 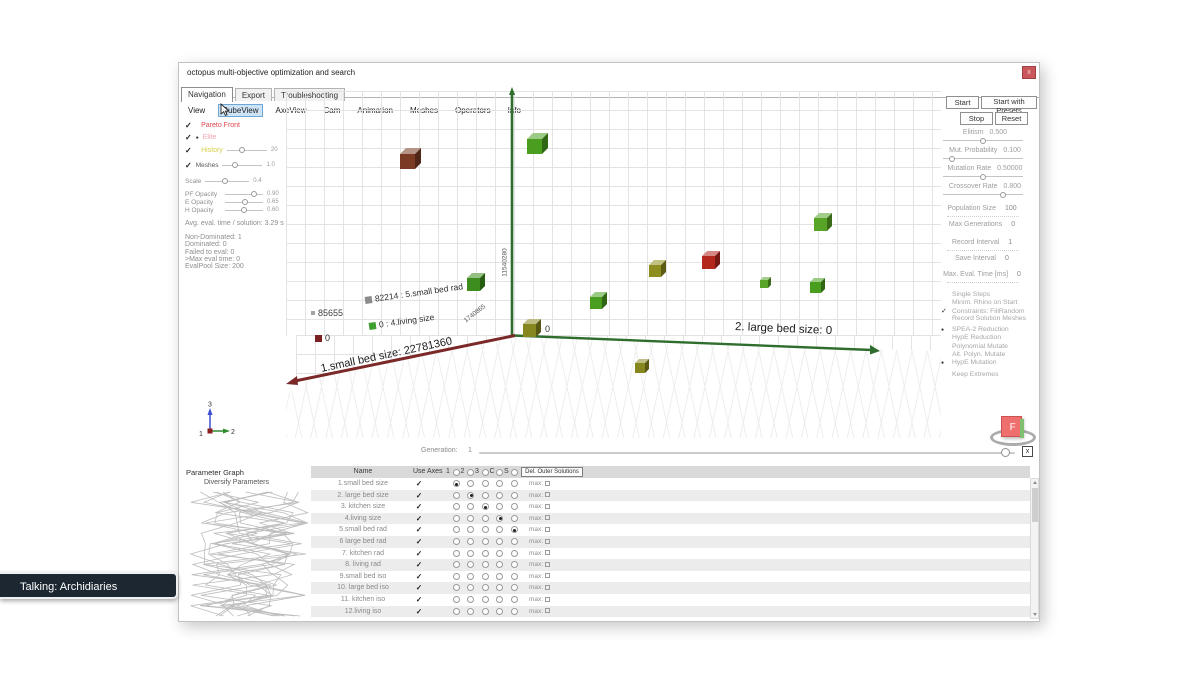 I want to click on del-outer-solutions-button: Del. Outer Solutions, so click(x=552, y=472).